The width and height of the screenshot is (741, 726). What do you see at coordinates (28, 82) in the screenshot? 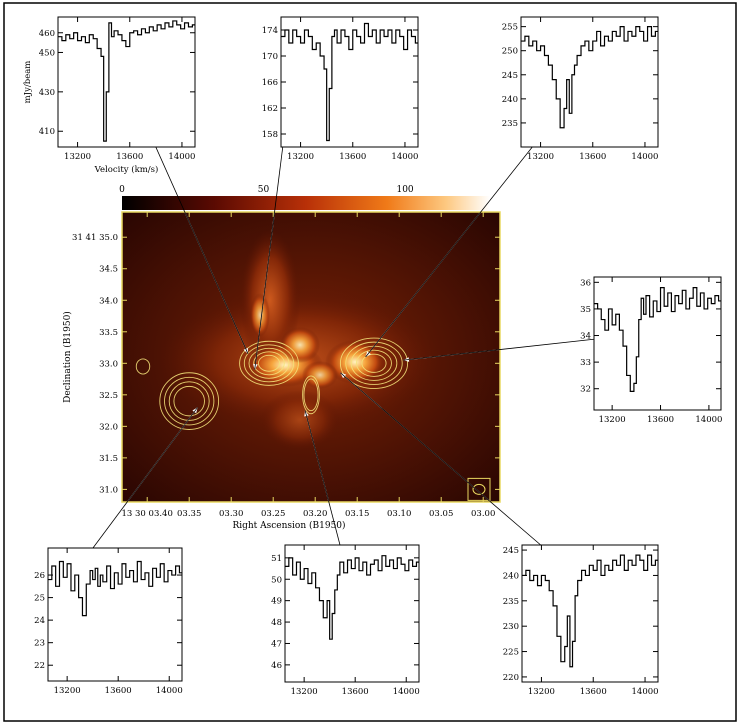
I see `spectrum-ylabel: mJy/beam` at bounding box center [28, 82].